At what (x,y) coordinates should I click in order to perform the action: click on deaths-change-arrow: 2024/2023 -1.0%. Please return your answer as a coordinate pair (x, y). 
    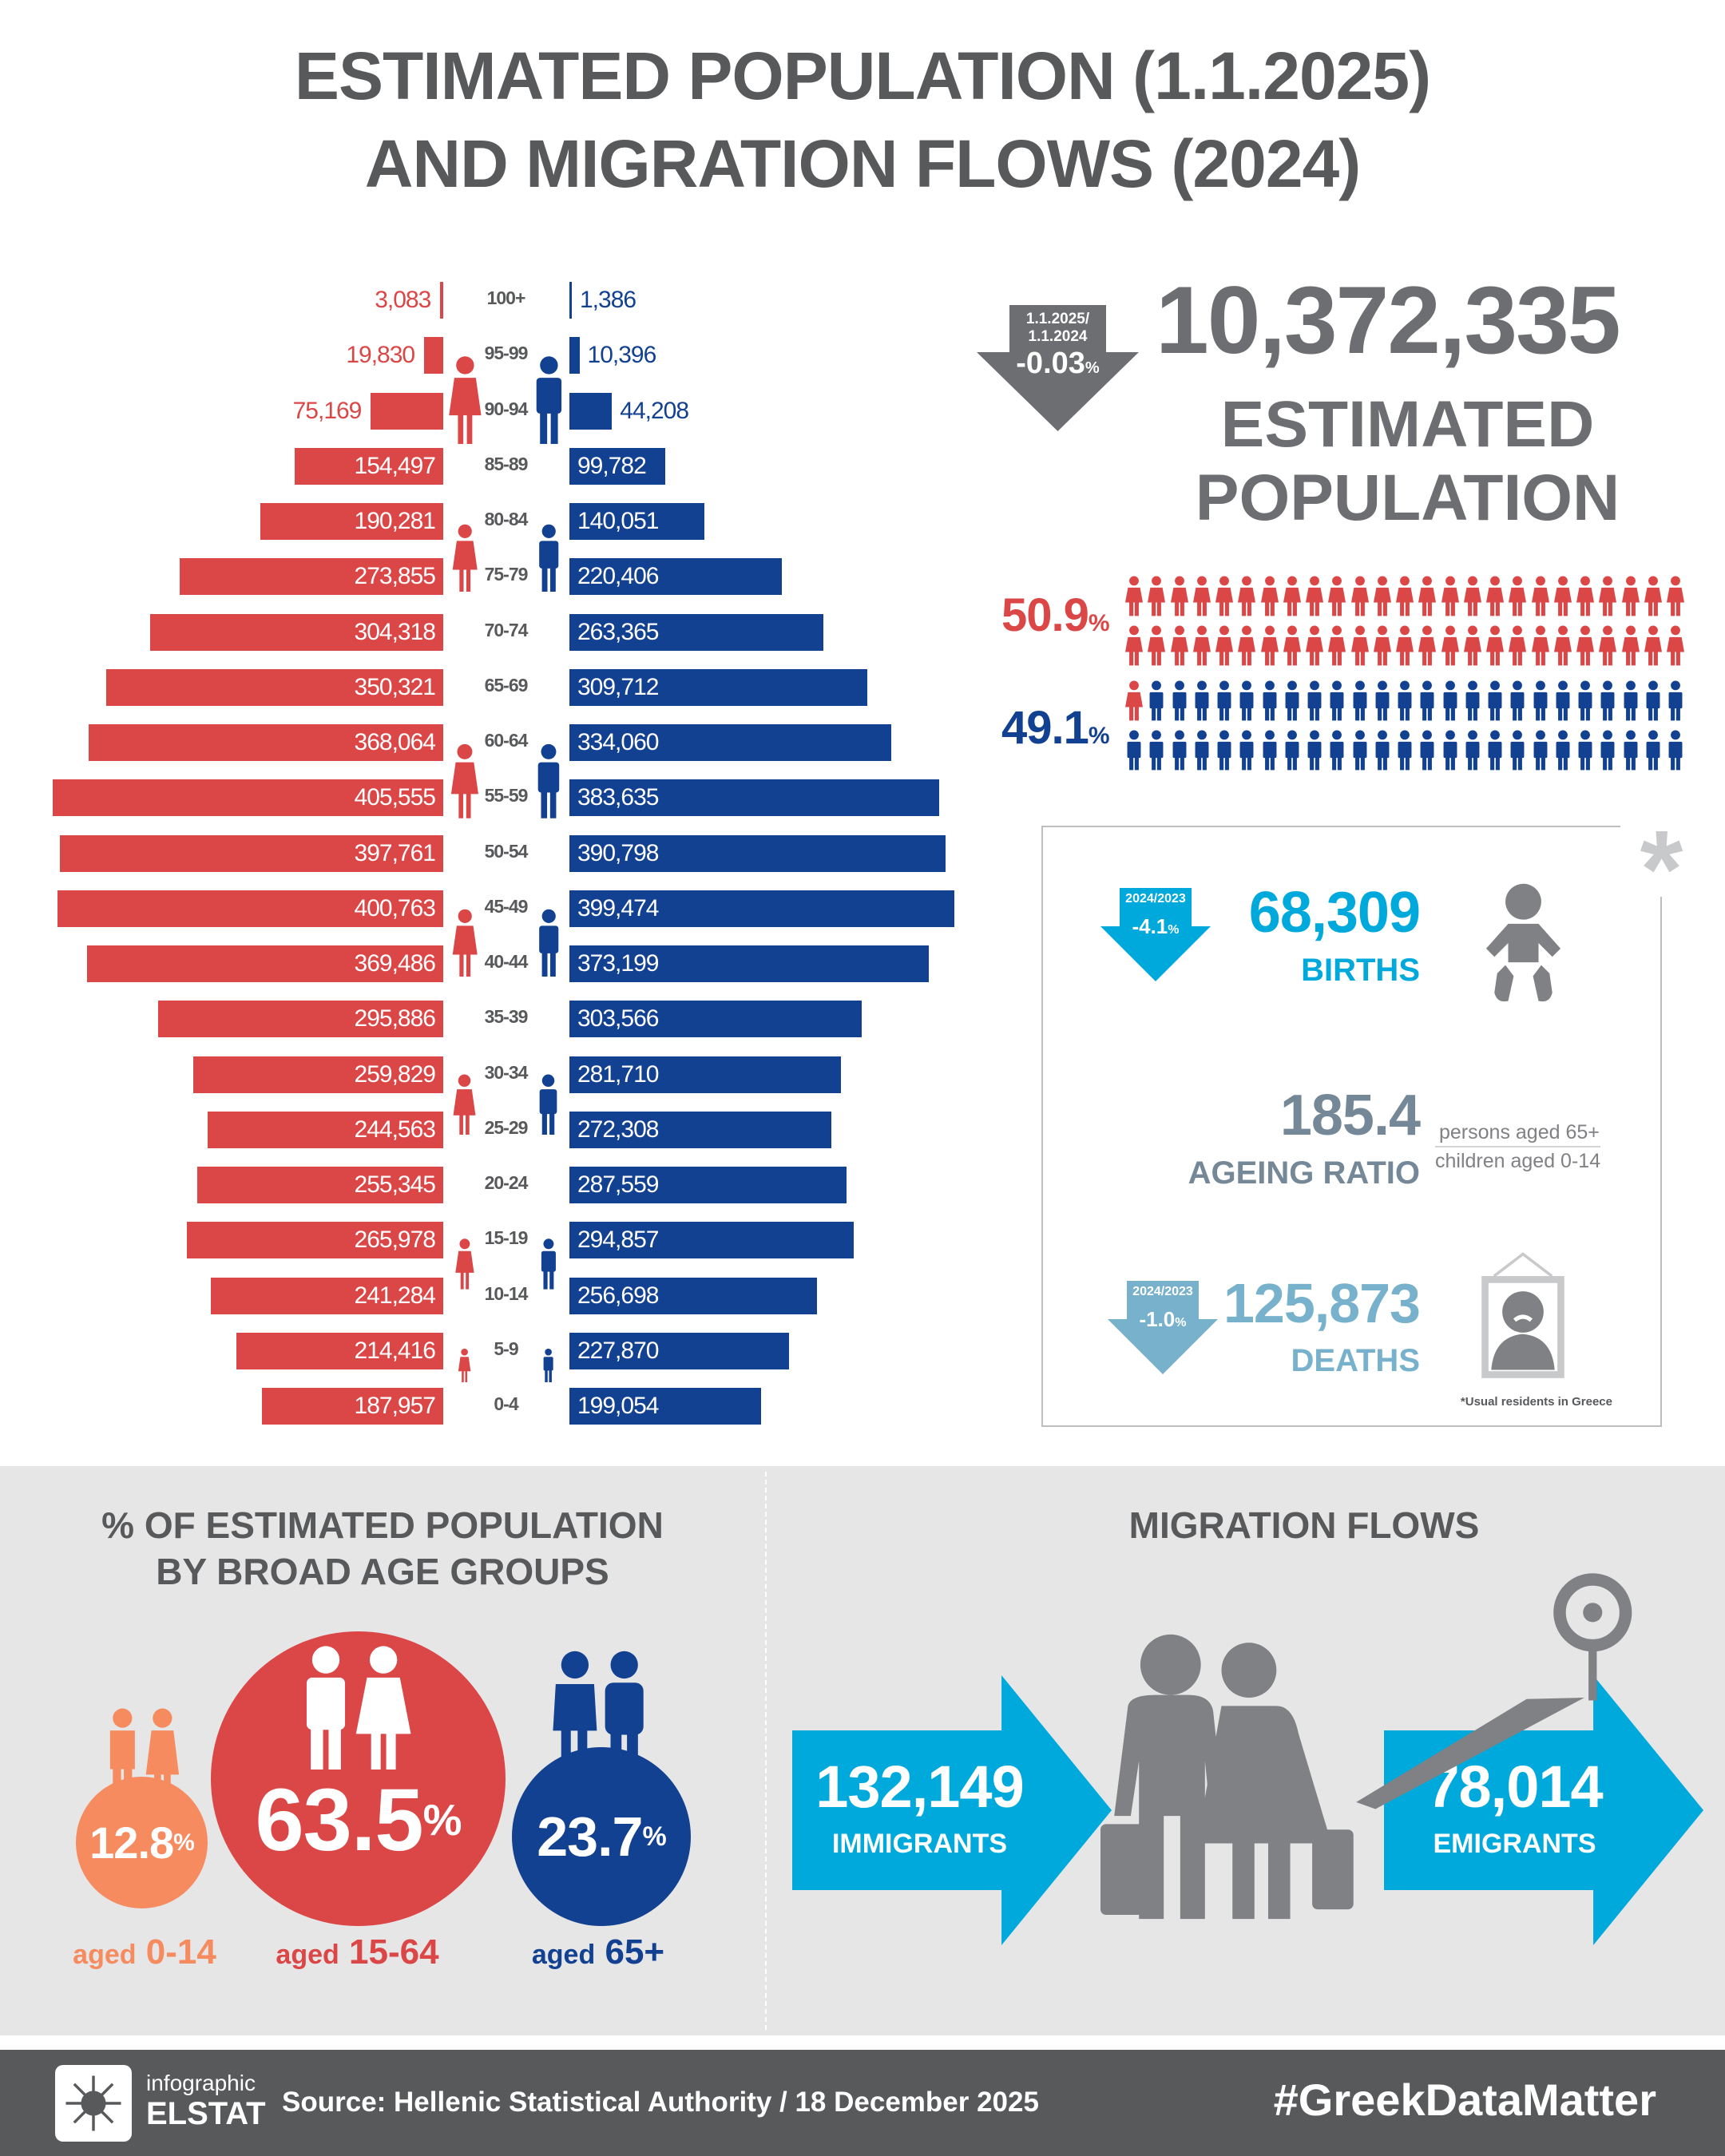
    Looking at the image, I should click on (1163, 1327).